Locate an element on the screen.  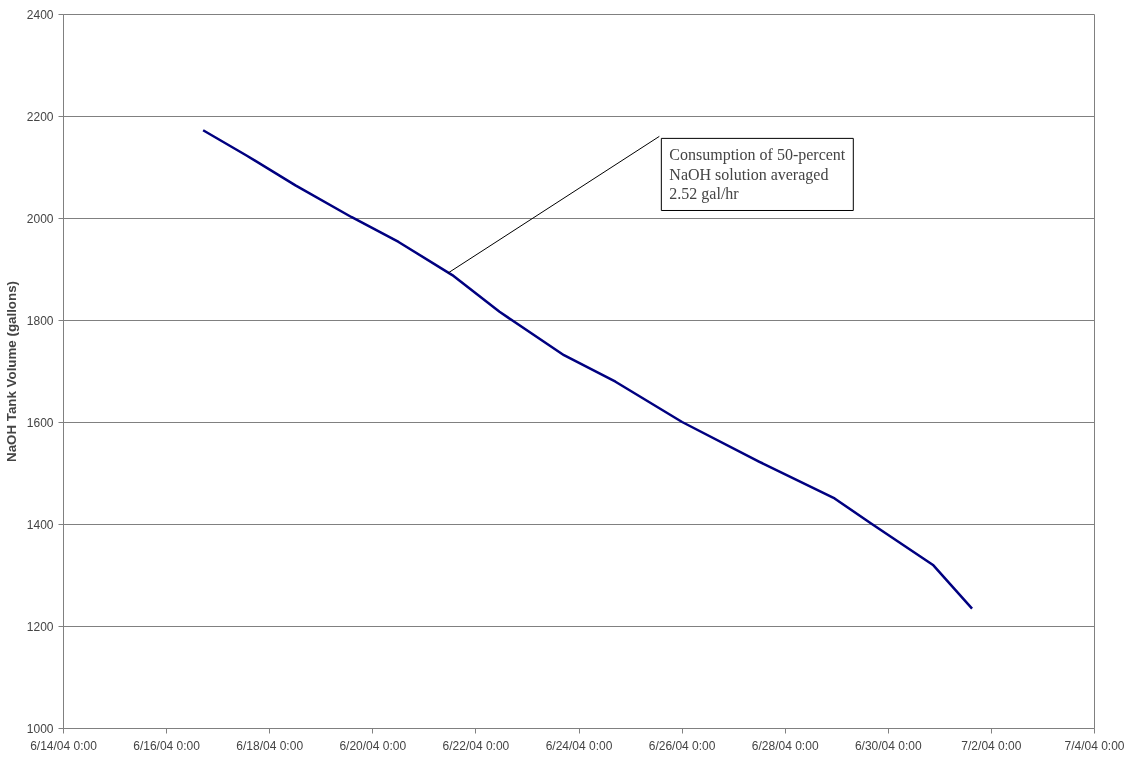
x-tick-label: 6/18/04 0:00 is located at coordinates (270, 745).